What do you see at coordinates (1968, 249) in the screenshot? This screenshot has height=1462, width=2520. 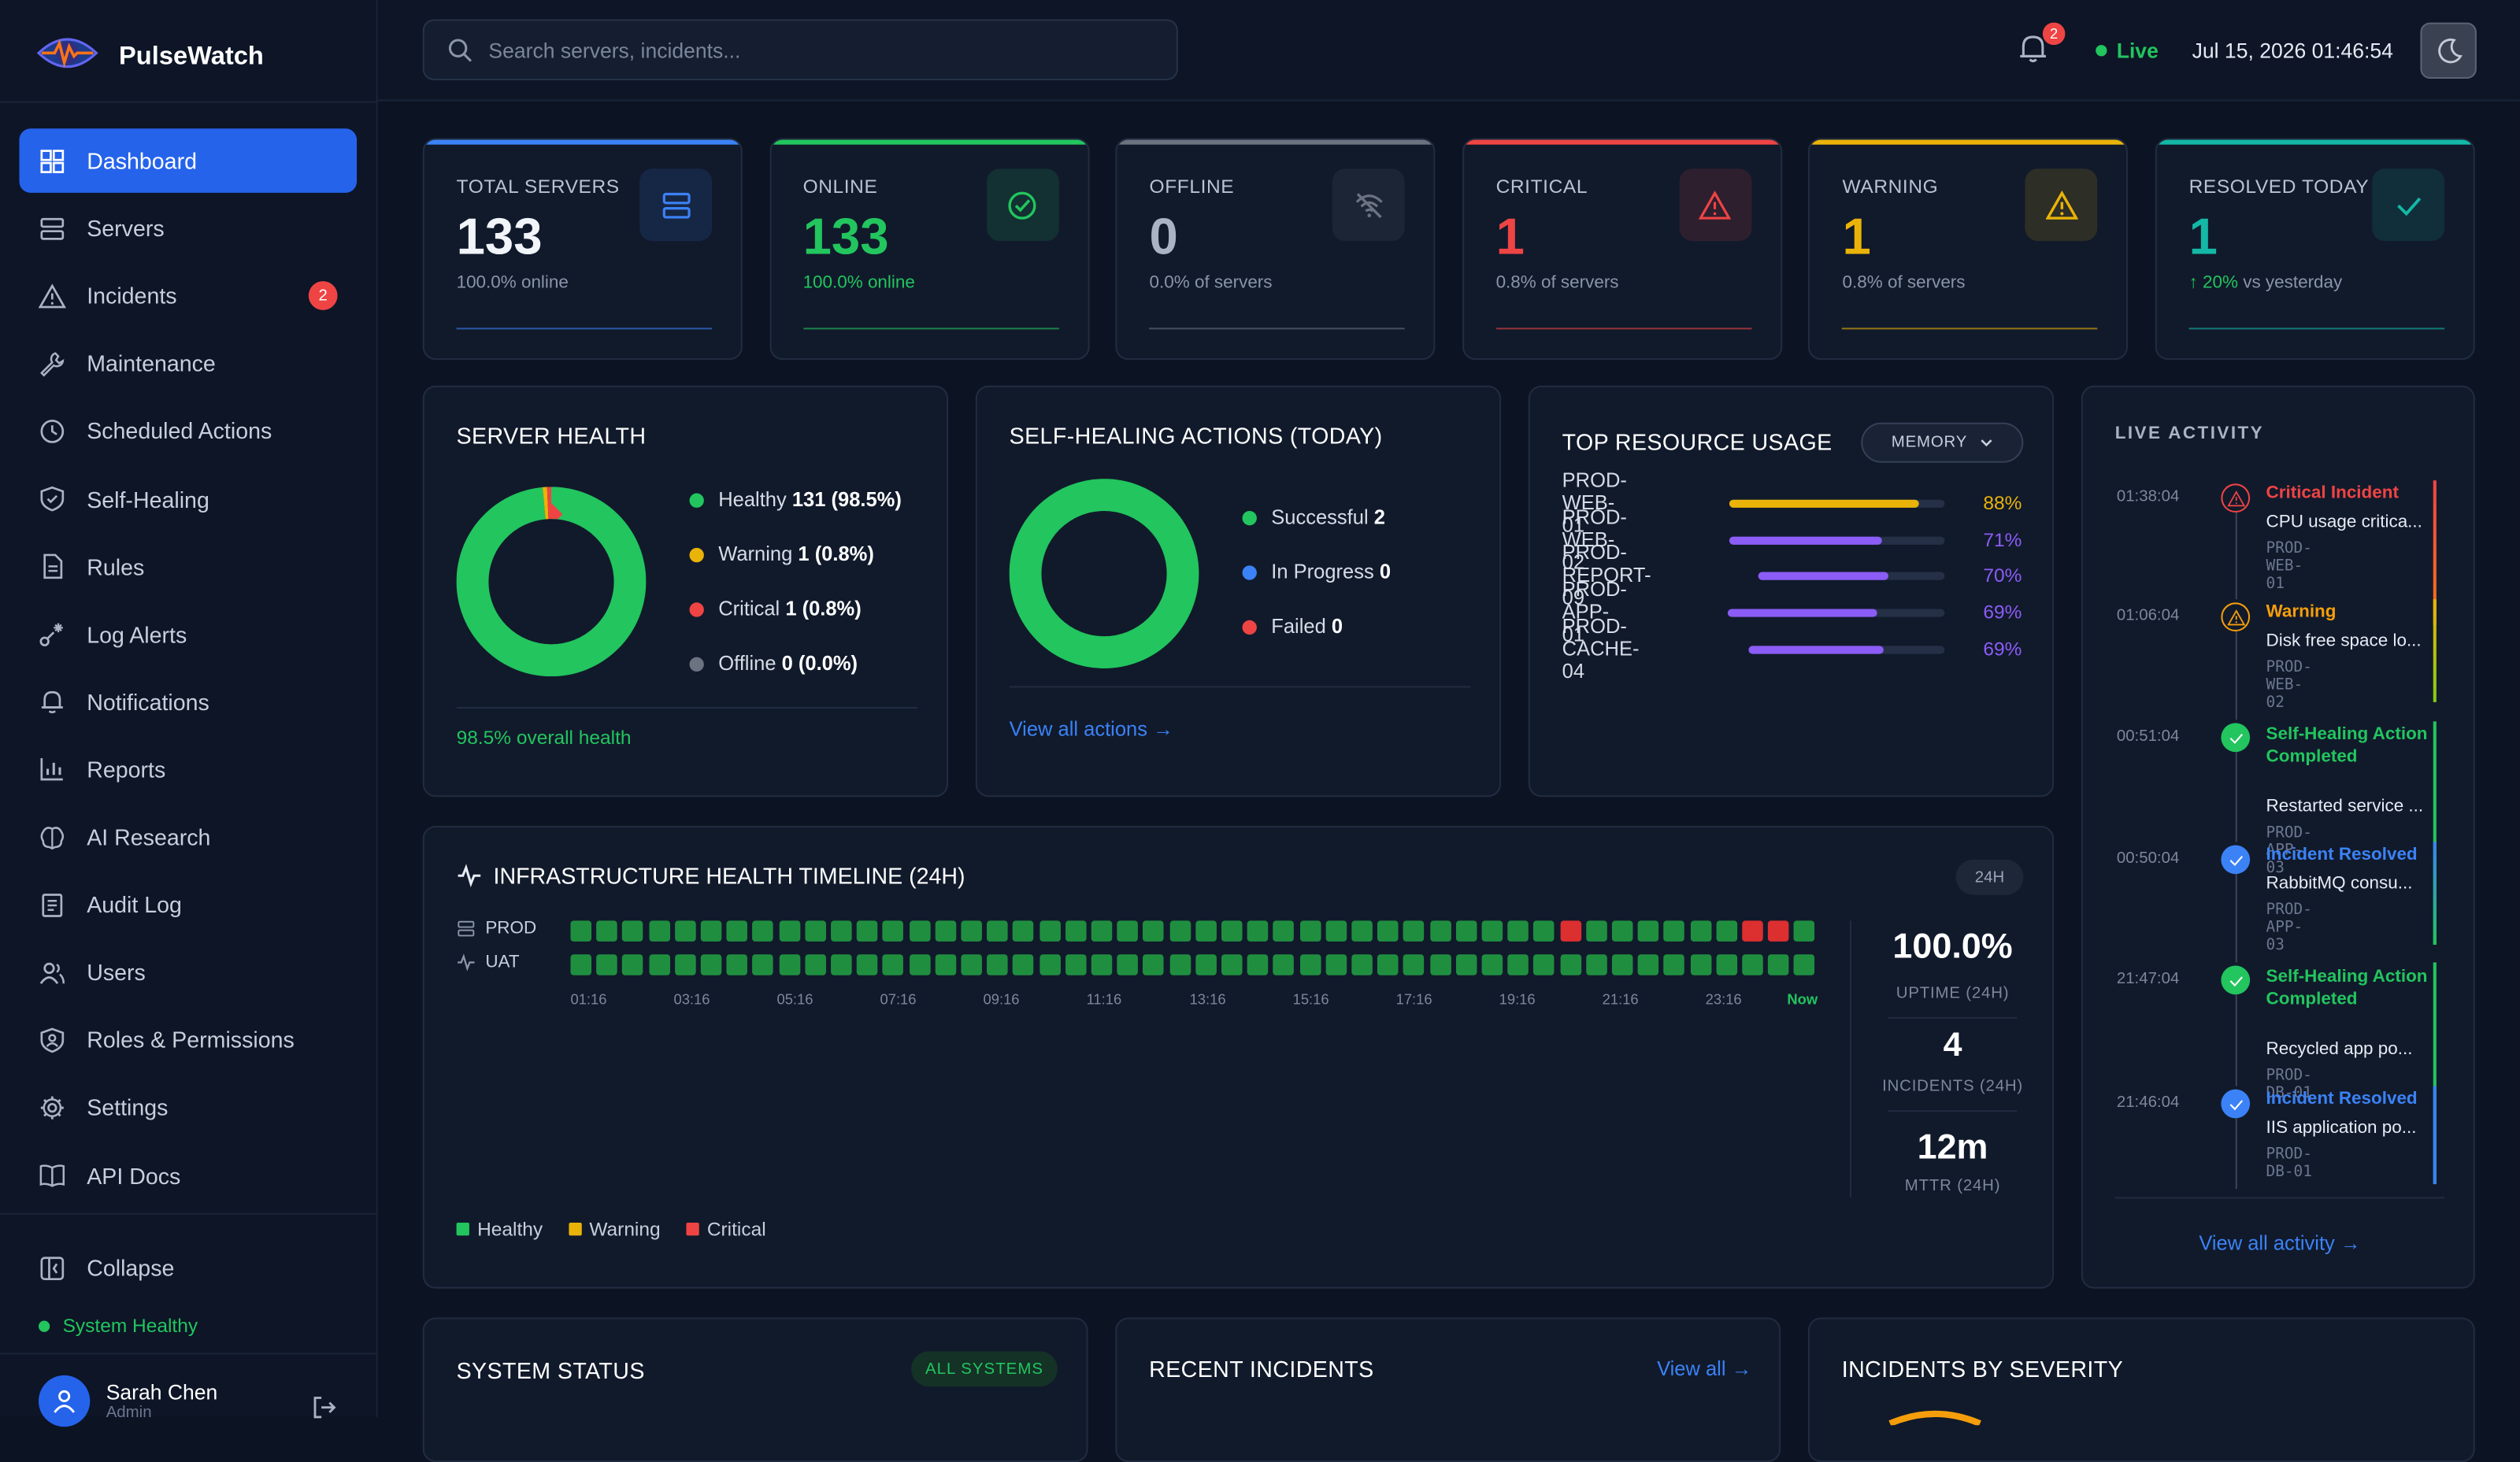 I see `stat-card-warning: WARNING 1 0.8% of servers` at bounding box center [1968, 249].